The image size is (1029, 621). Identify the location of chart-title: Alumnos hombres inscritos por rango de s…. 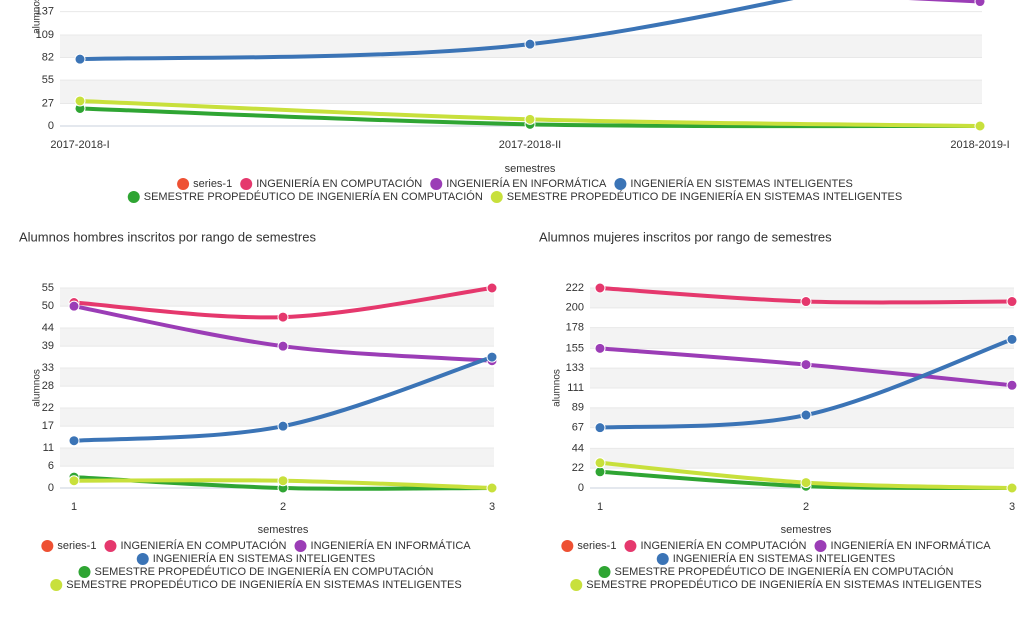
(167, 236).